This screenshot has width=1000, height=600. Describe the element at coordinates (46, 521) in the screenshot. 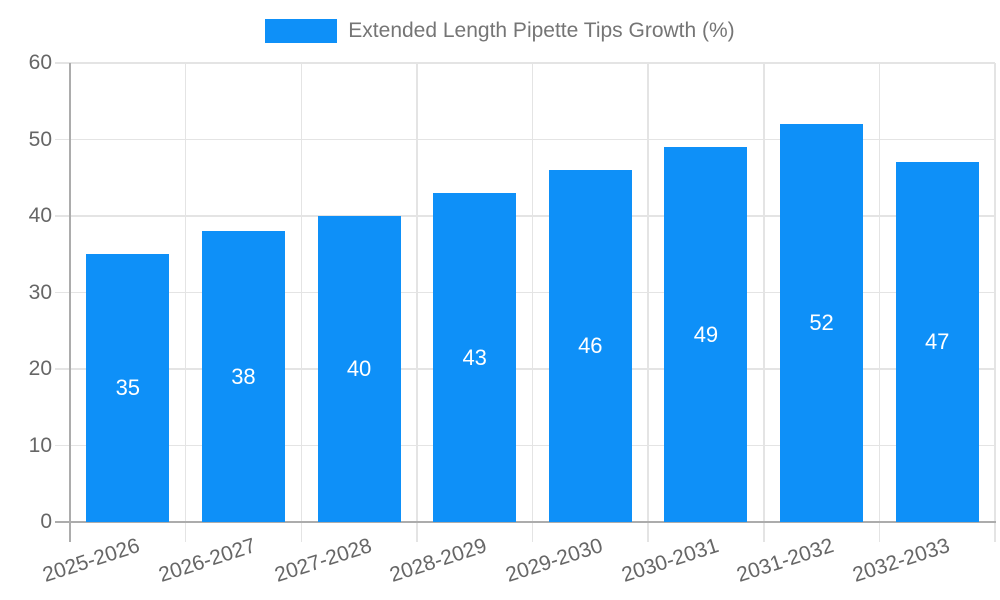

I see `y-tick-label: 0` at that location.